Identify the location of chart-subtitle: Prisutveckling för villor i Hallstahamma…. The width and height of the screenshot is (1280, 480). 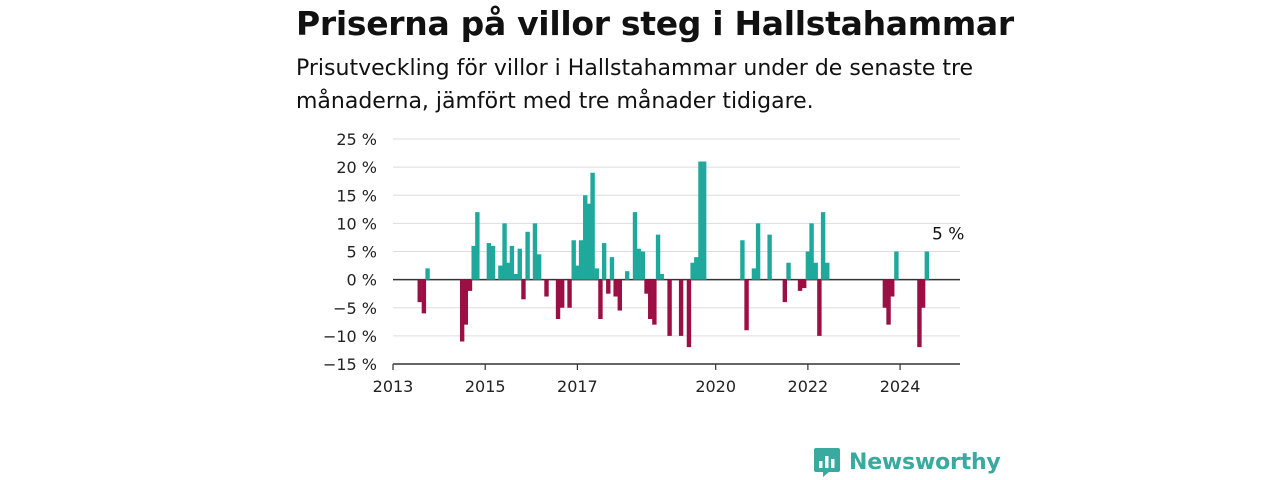
(635, 85).